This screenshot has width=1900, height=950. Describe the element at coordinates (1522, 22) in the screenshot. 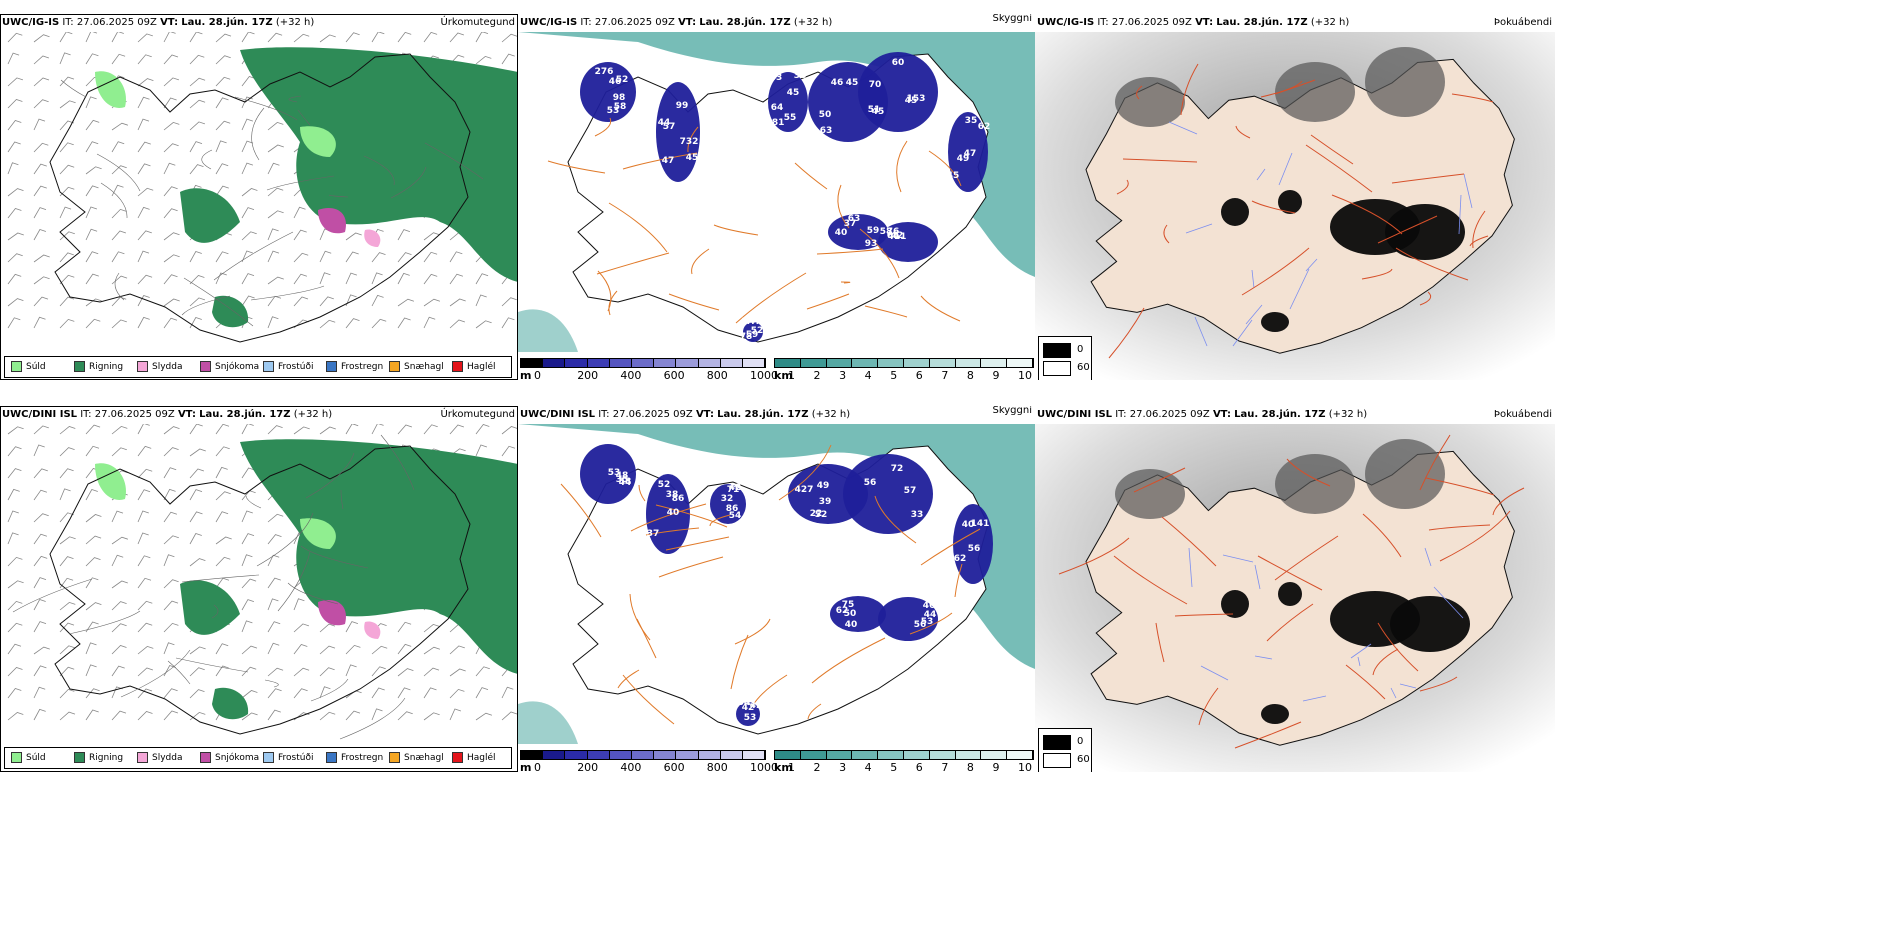

I see `panel-title: Þokuábendi` at that location.